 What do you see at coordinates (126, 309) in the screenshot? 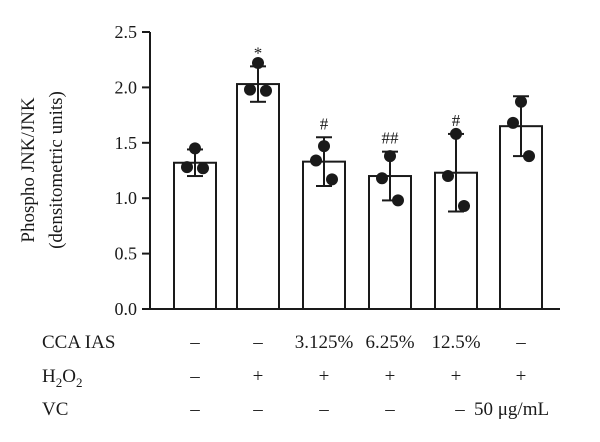
I see `y-tick-label: 0.0` at bounding box center [126, 309].